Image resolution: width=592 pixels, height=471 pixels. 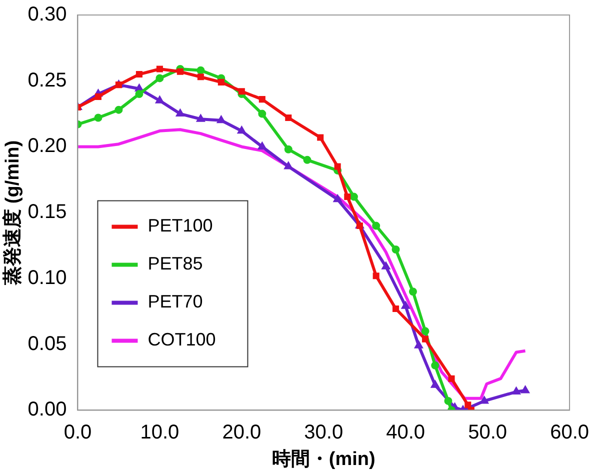 What do you see at coordinates (78, 433) in the screenshot?
I see `x-tick-label: 0.0` at bounding box center [78, 433].